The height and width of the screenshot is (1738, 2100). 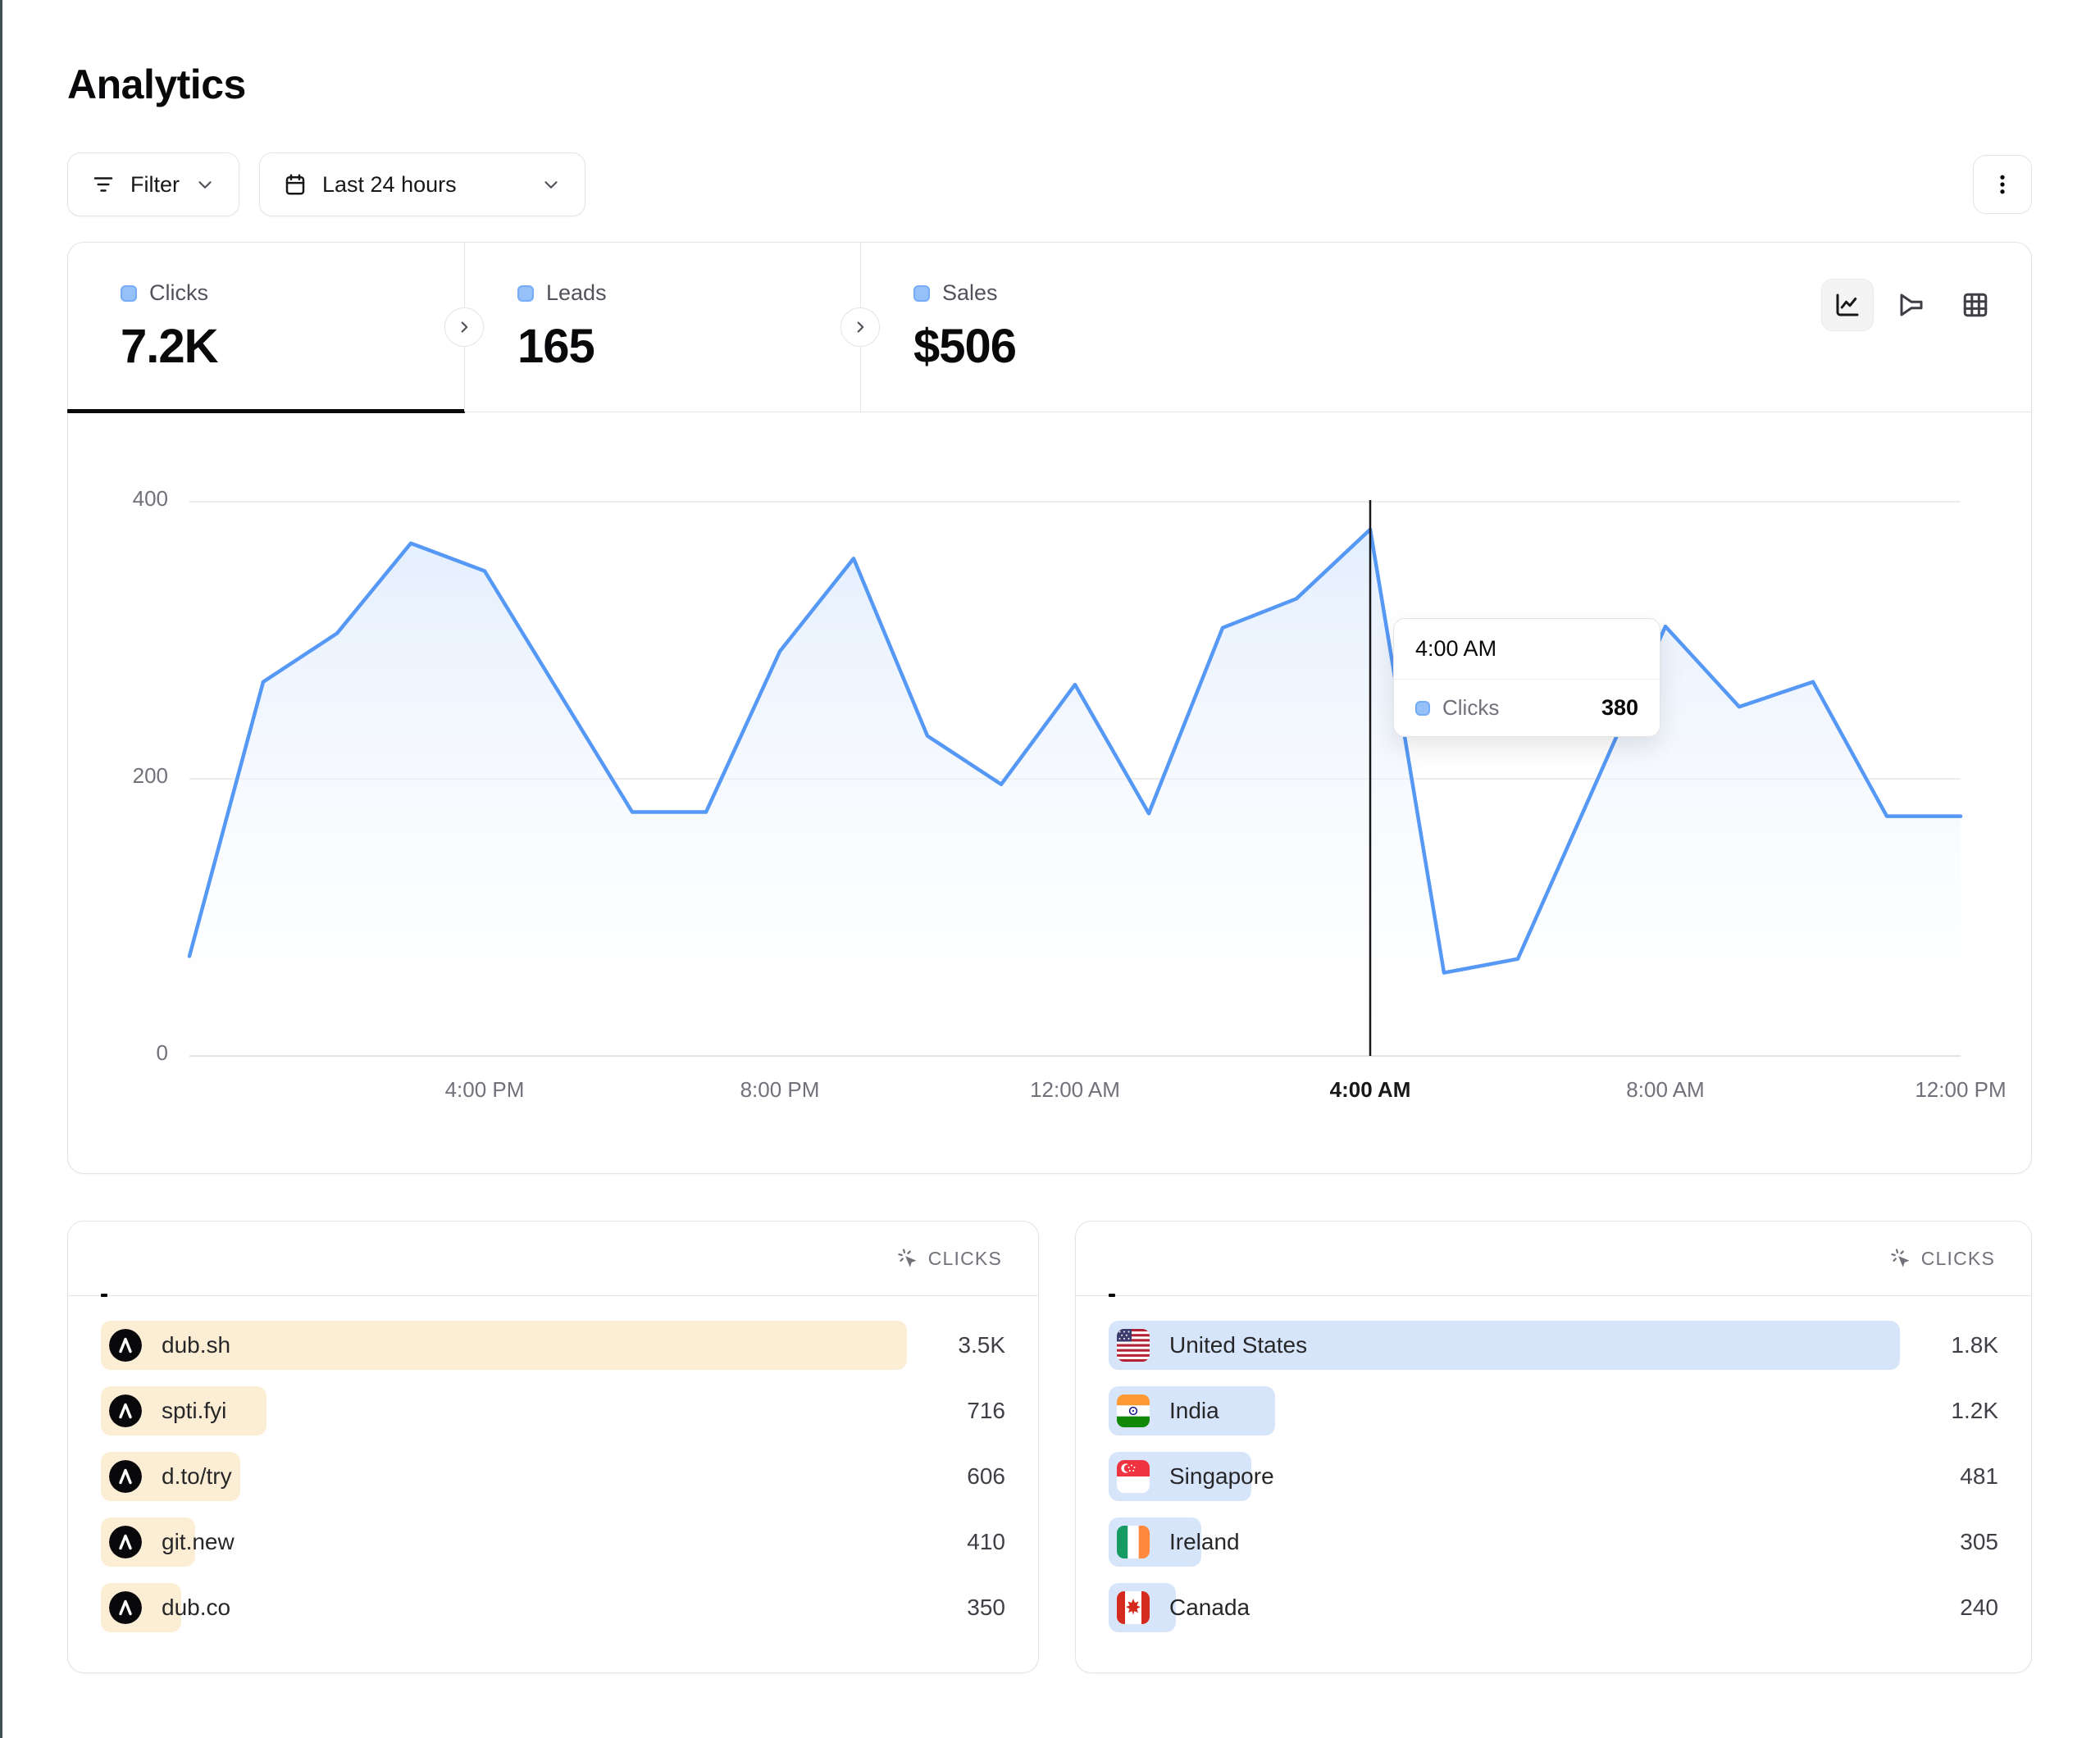 I want to click on x-tick-label: 4:00 AM, so click(x=1370, y=1089).